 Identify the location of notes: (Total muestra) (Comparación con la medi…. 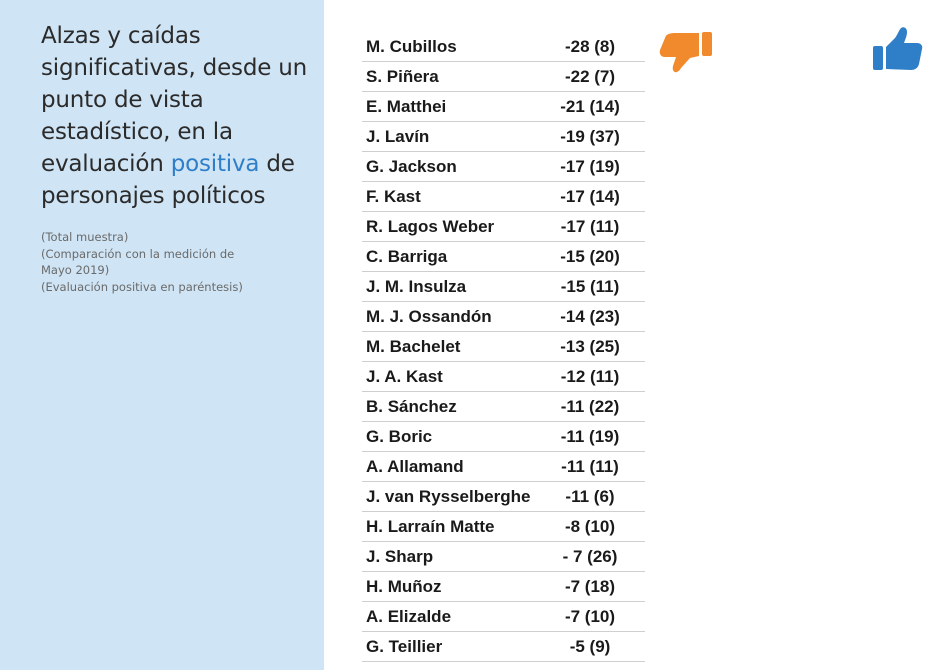
(171, 262).